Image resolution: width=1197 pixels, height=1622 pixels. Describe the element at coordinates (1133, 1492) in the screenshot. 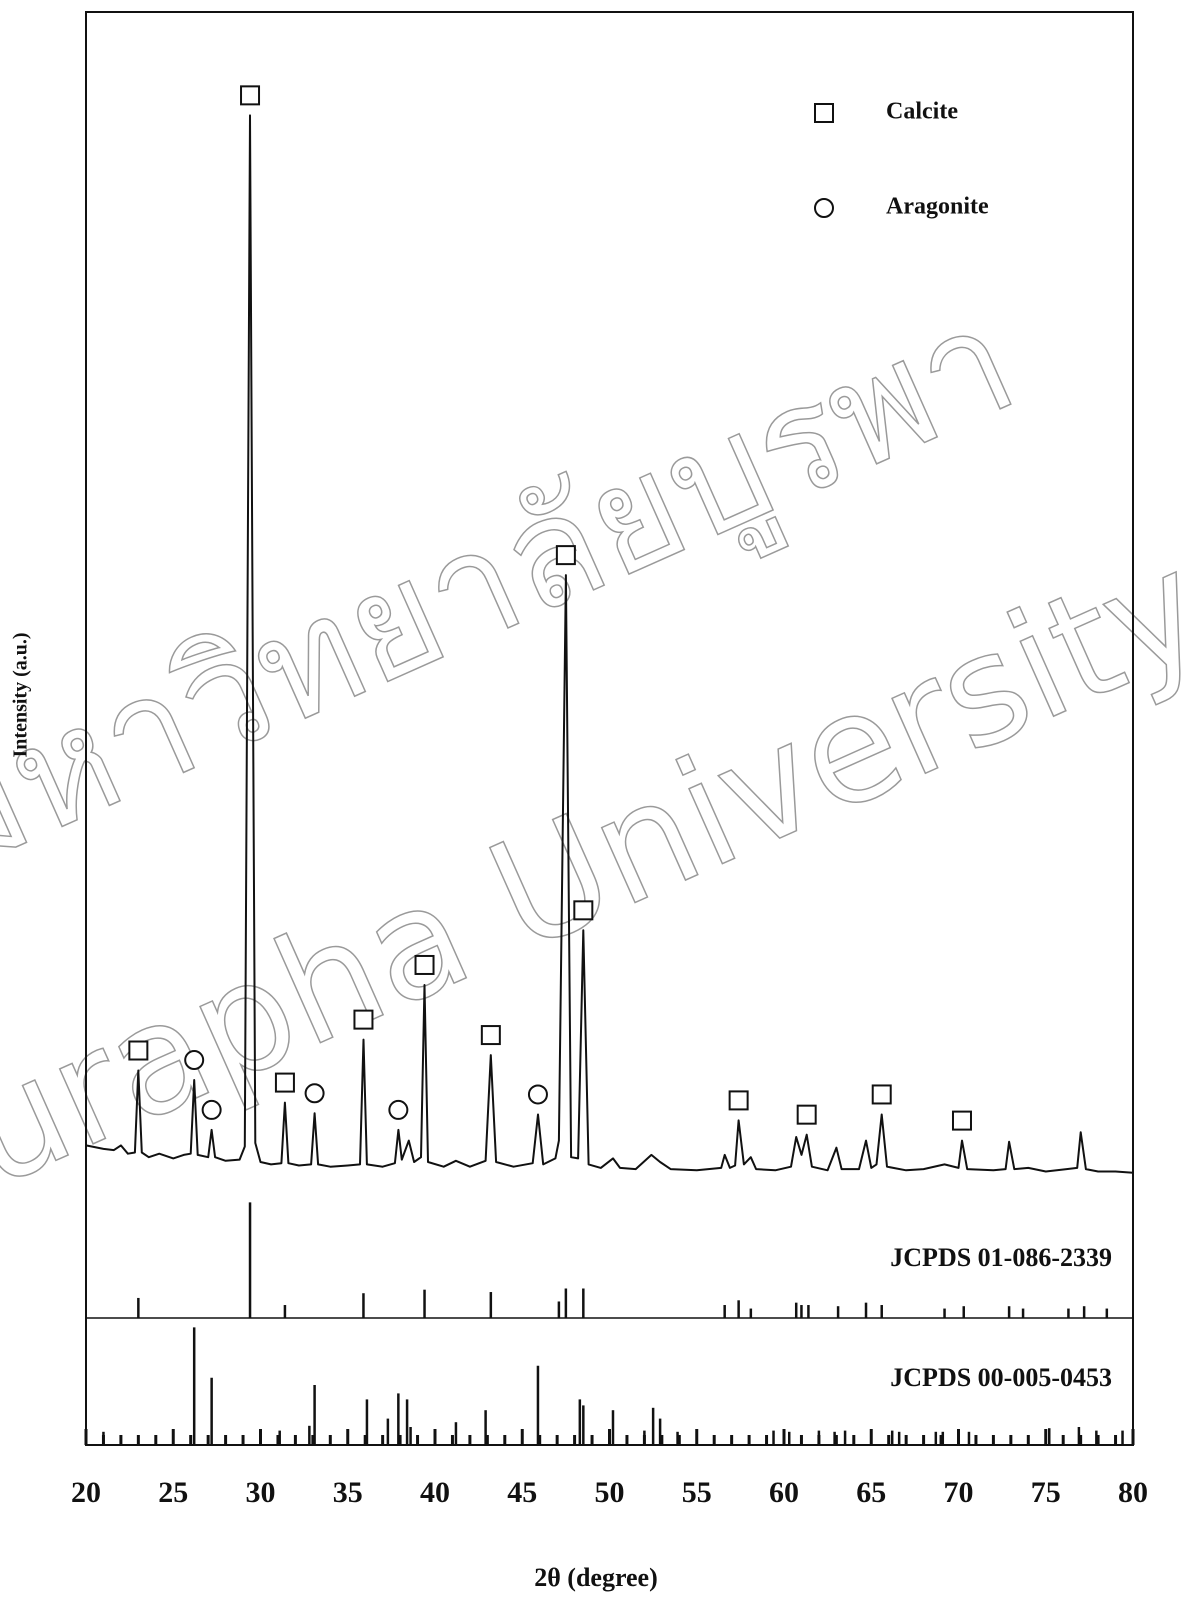

I see `x-tick-label: 80` at that location.